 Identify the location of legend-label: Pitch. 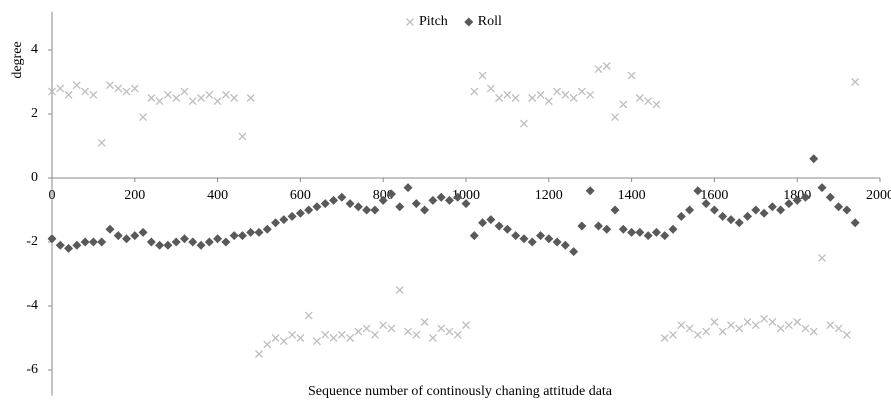
(433, 21).